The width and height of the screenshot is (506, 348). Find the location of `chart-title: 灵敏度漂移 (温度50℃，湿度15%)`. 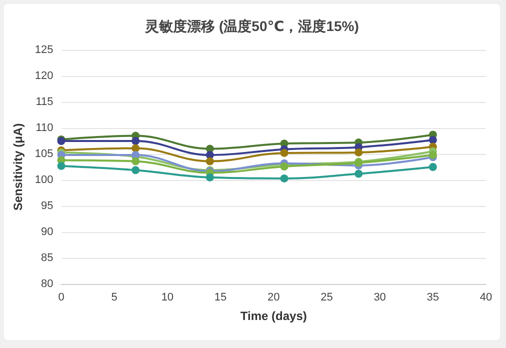

chart-title: 灵敏度漂移 (温度50℃，湿度15%) is located at coordinates (251, 26).